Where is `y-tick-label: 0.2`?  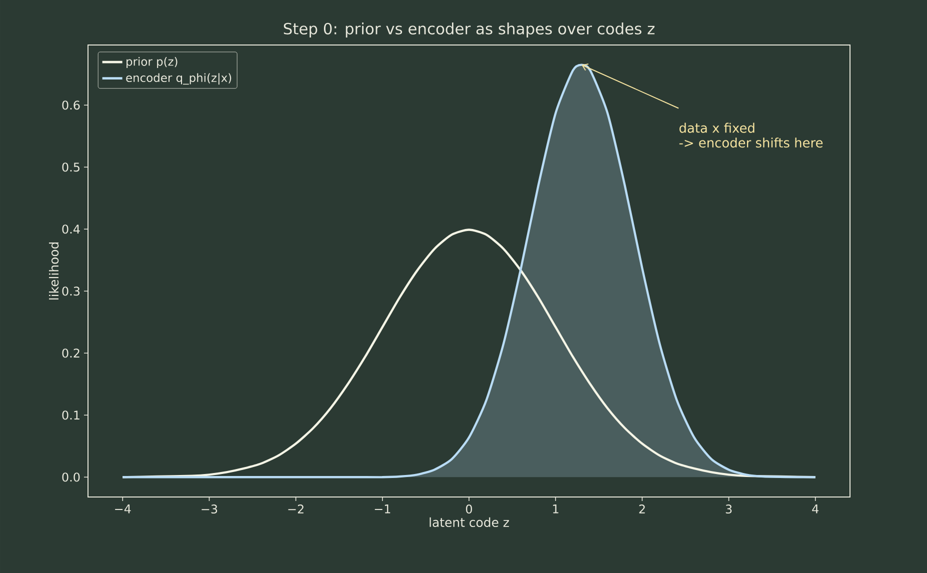
y-tick-label: 0.2 is located at coordinates (71, 353).